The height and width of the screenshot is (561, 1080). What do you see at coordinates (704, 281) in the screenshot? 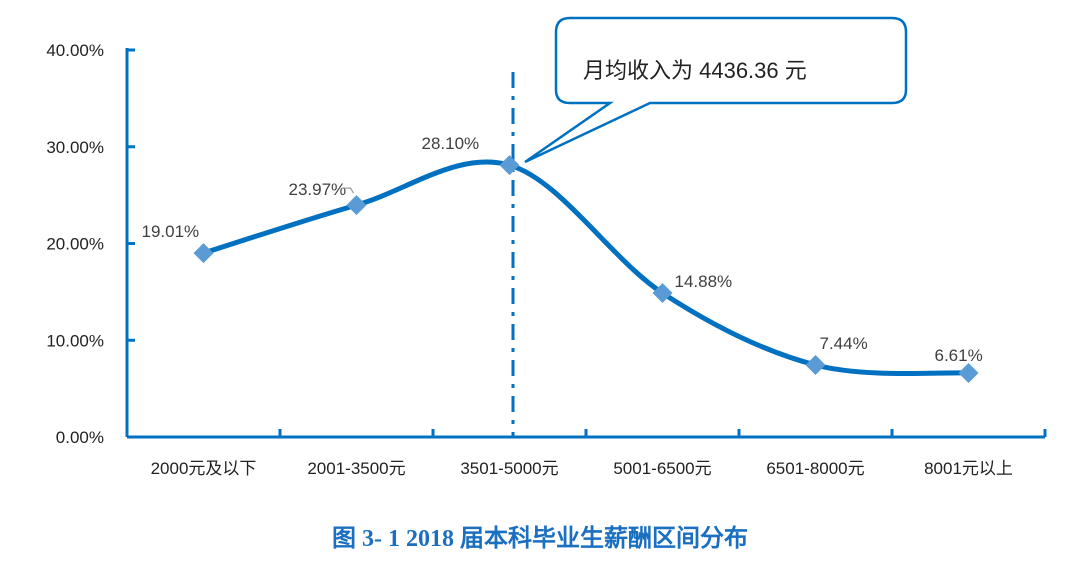
I see `data-label: 14.88%` at bounding box center [704, 281].